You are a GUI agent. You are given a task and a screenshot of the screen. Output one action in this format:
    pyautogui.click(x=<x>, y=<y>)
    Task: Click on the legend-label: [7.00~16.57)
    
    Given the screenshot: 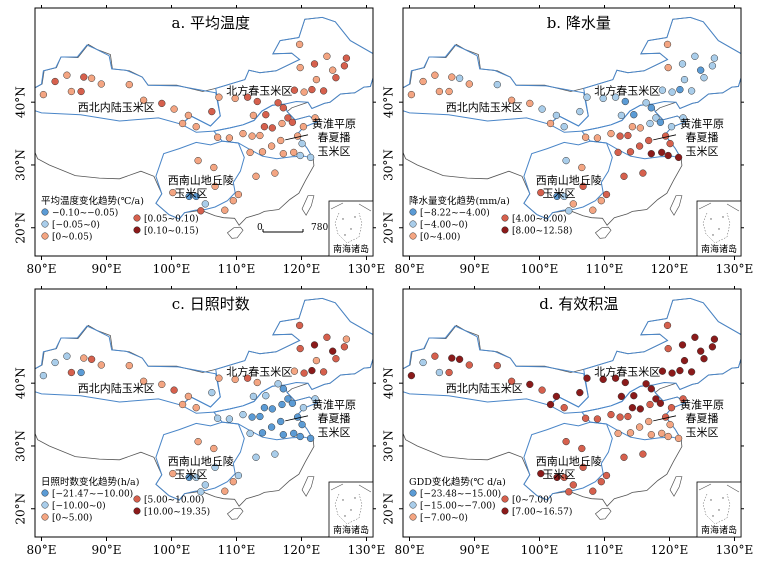 What is the action you would take?
    pyautogui.click(x=542, y=512)
    